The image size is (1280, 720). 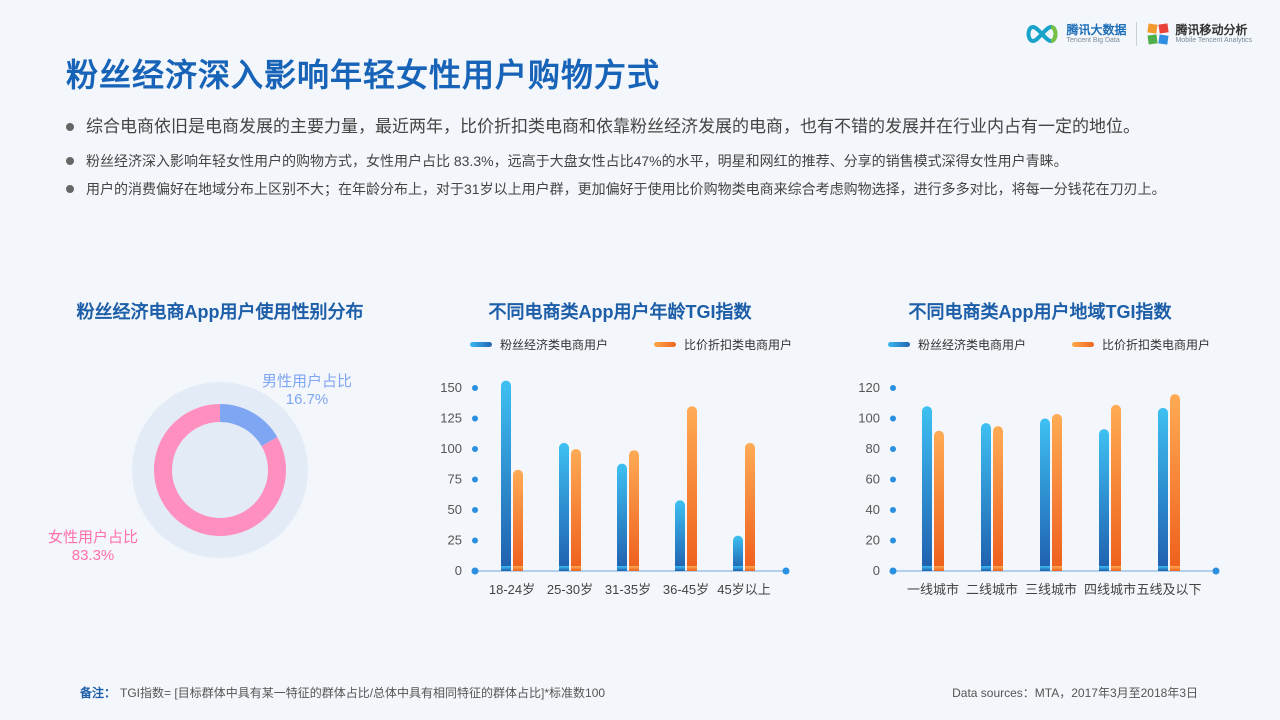 What do you see at coordinates (1211, 29) in the screenshot?
I see `mta-logo-text: 腾讯移动分析` at bounding box center [1211, 29].